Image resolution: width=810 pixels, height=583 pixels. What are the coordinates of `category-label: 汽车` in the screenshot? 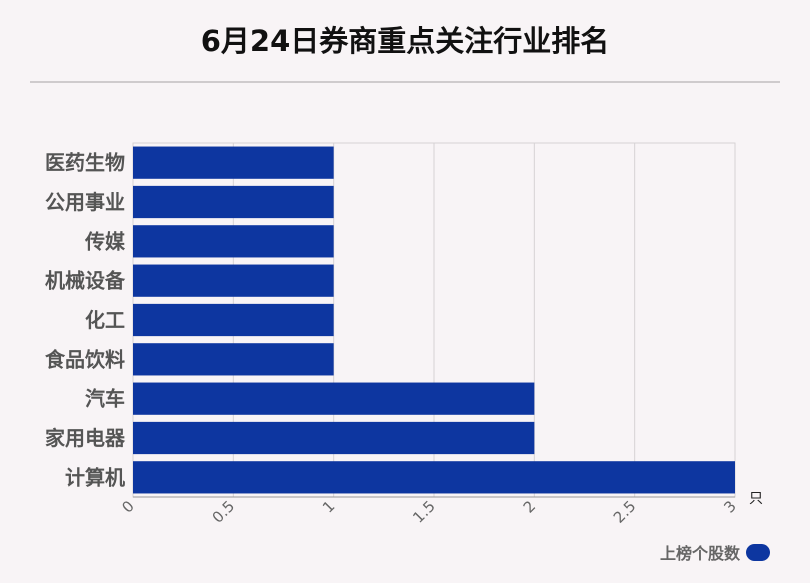 It's located at (105, 399).